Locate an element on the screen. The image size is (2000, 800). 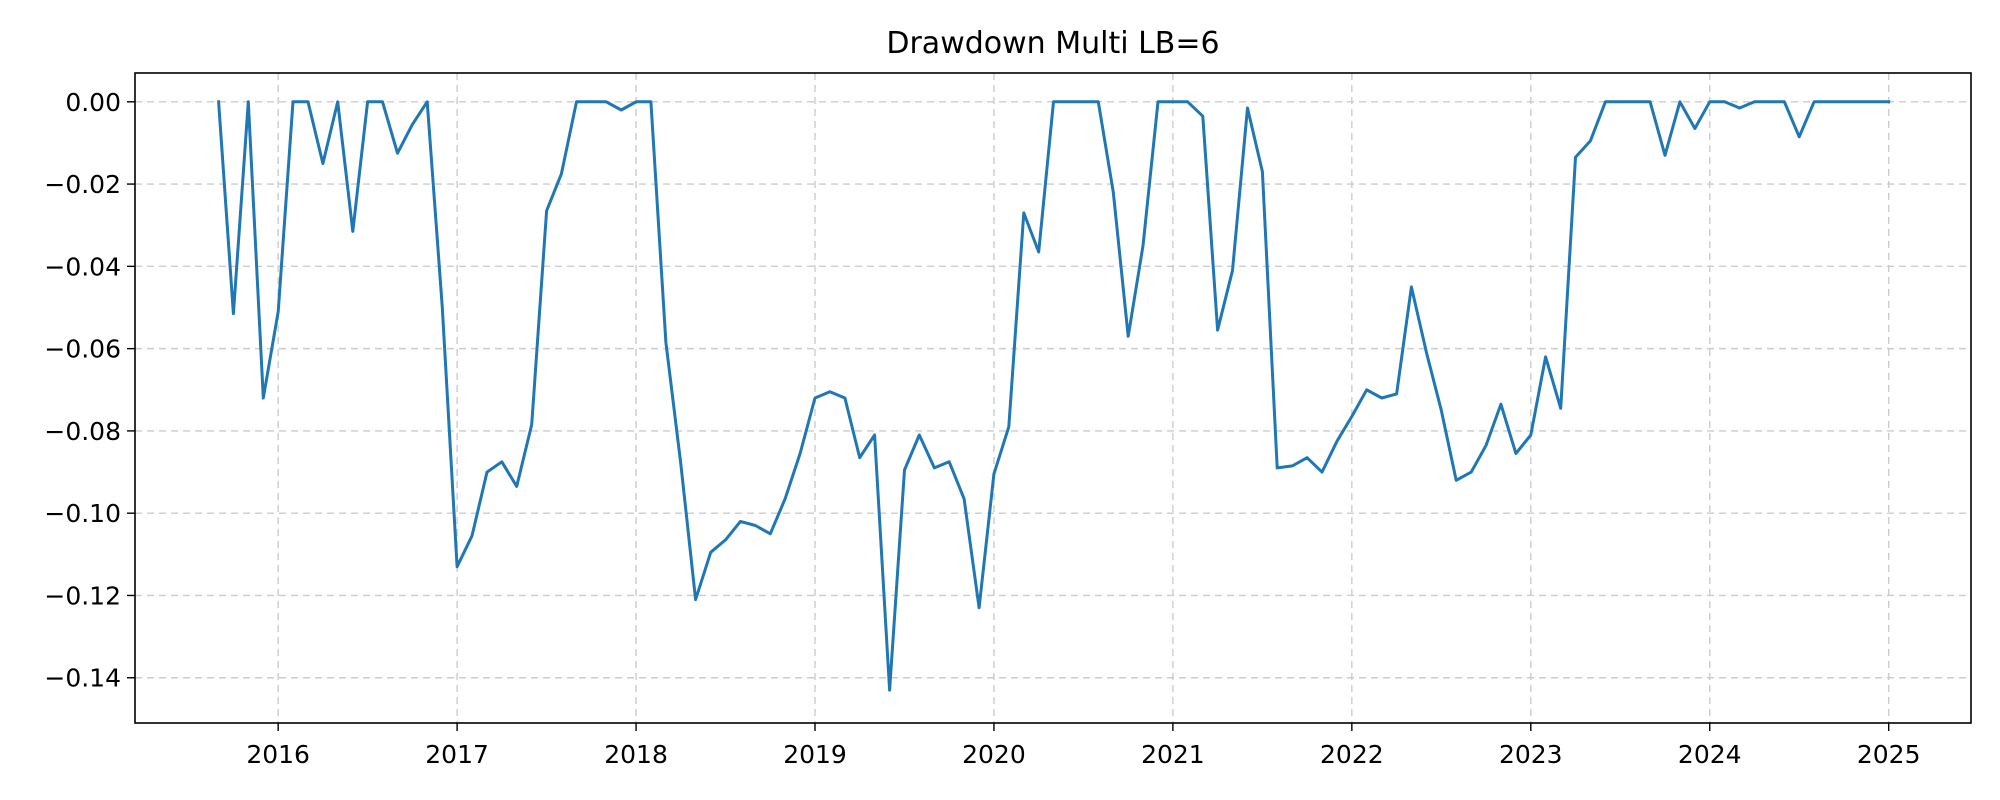
x-tick-label: 2022 is located at coordinates (1352, 754).